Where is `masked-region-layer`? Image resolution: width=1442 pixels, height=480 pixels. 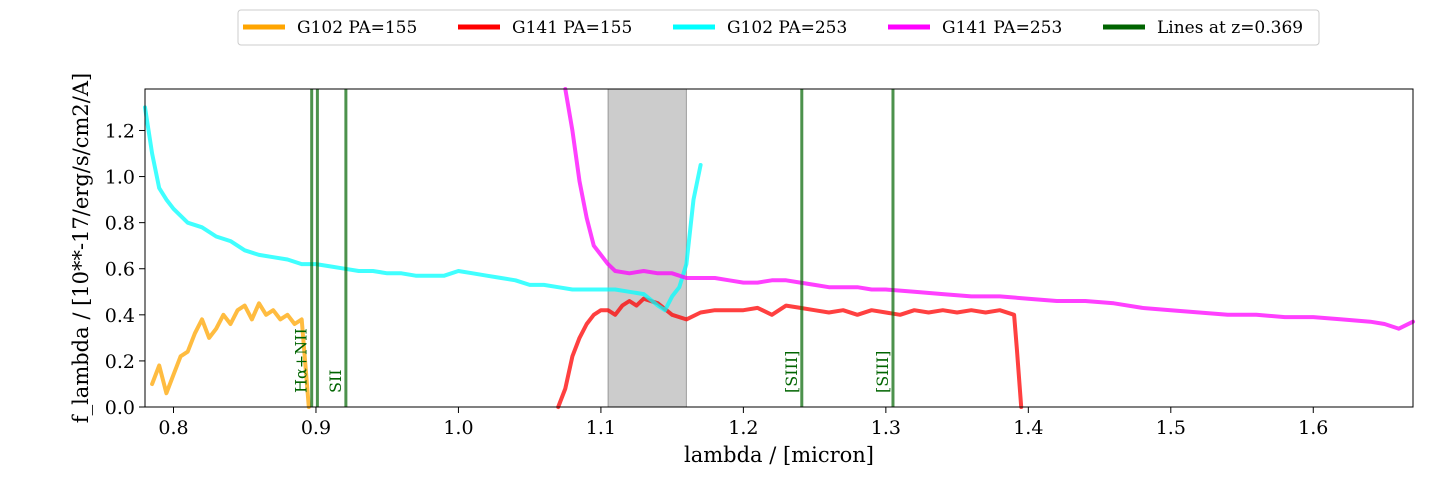 masked-region-layer is located at coordinates (647, 248).